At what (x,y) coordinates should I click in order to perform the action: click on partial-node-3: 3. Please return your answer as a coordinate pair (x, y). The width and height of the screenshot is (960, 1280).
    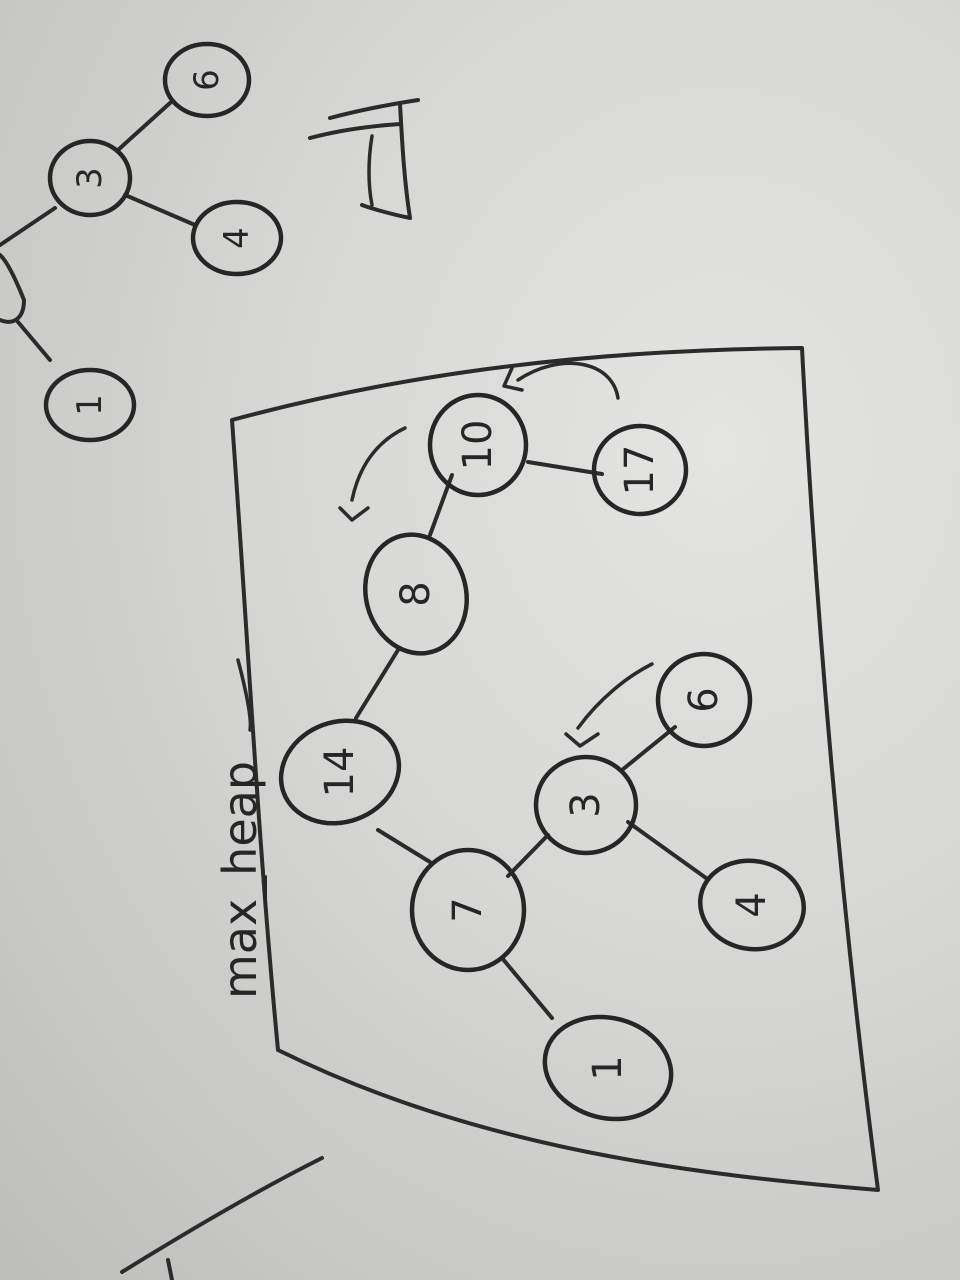
    Looking at the image, I should click on (90, 178).